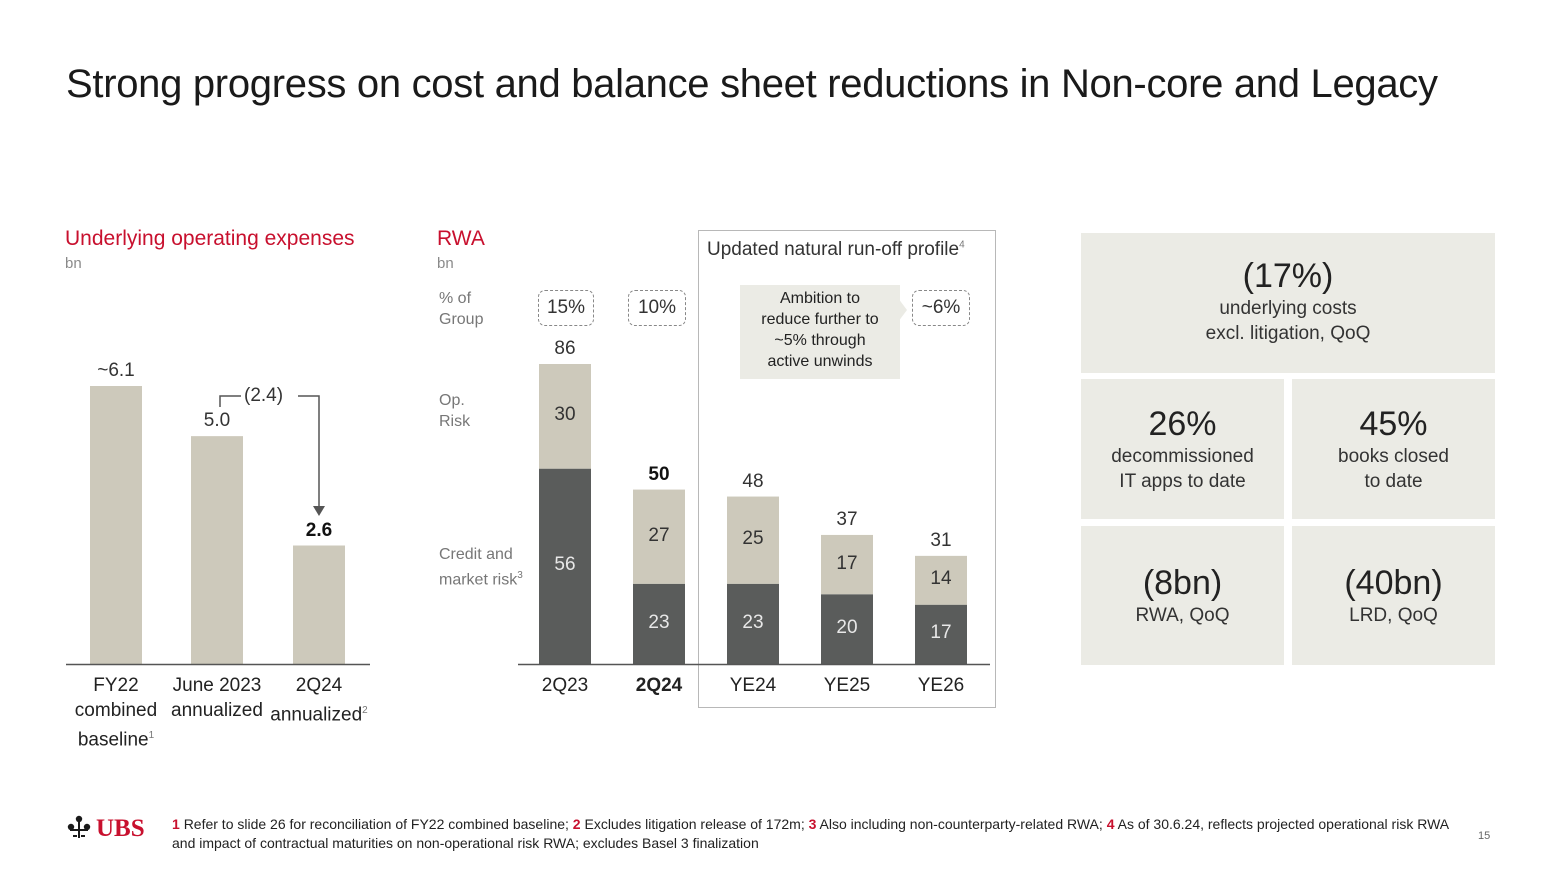 The width and height of the screenshot is (1558, 877). What do you see at coordinates (365, 710) in the screenshot?
I see `footnote-ref: 2` at bounding box center [365, 710].